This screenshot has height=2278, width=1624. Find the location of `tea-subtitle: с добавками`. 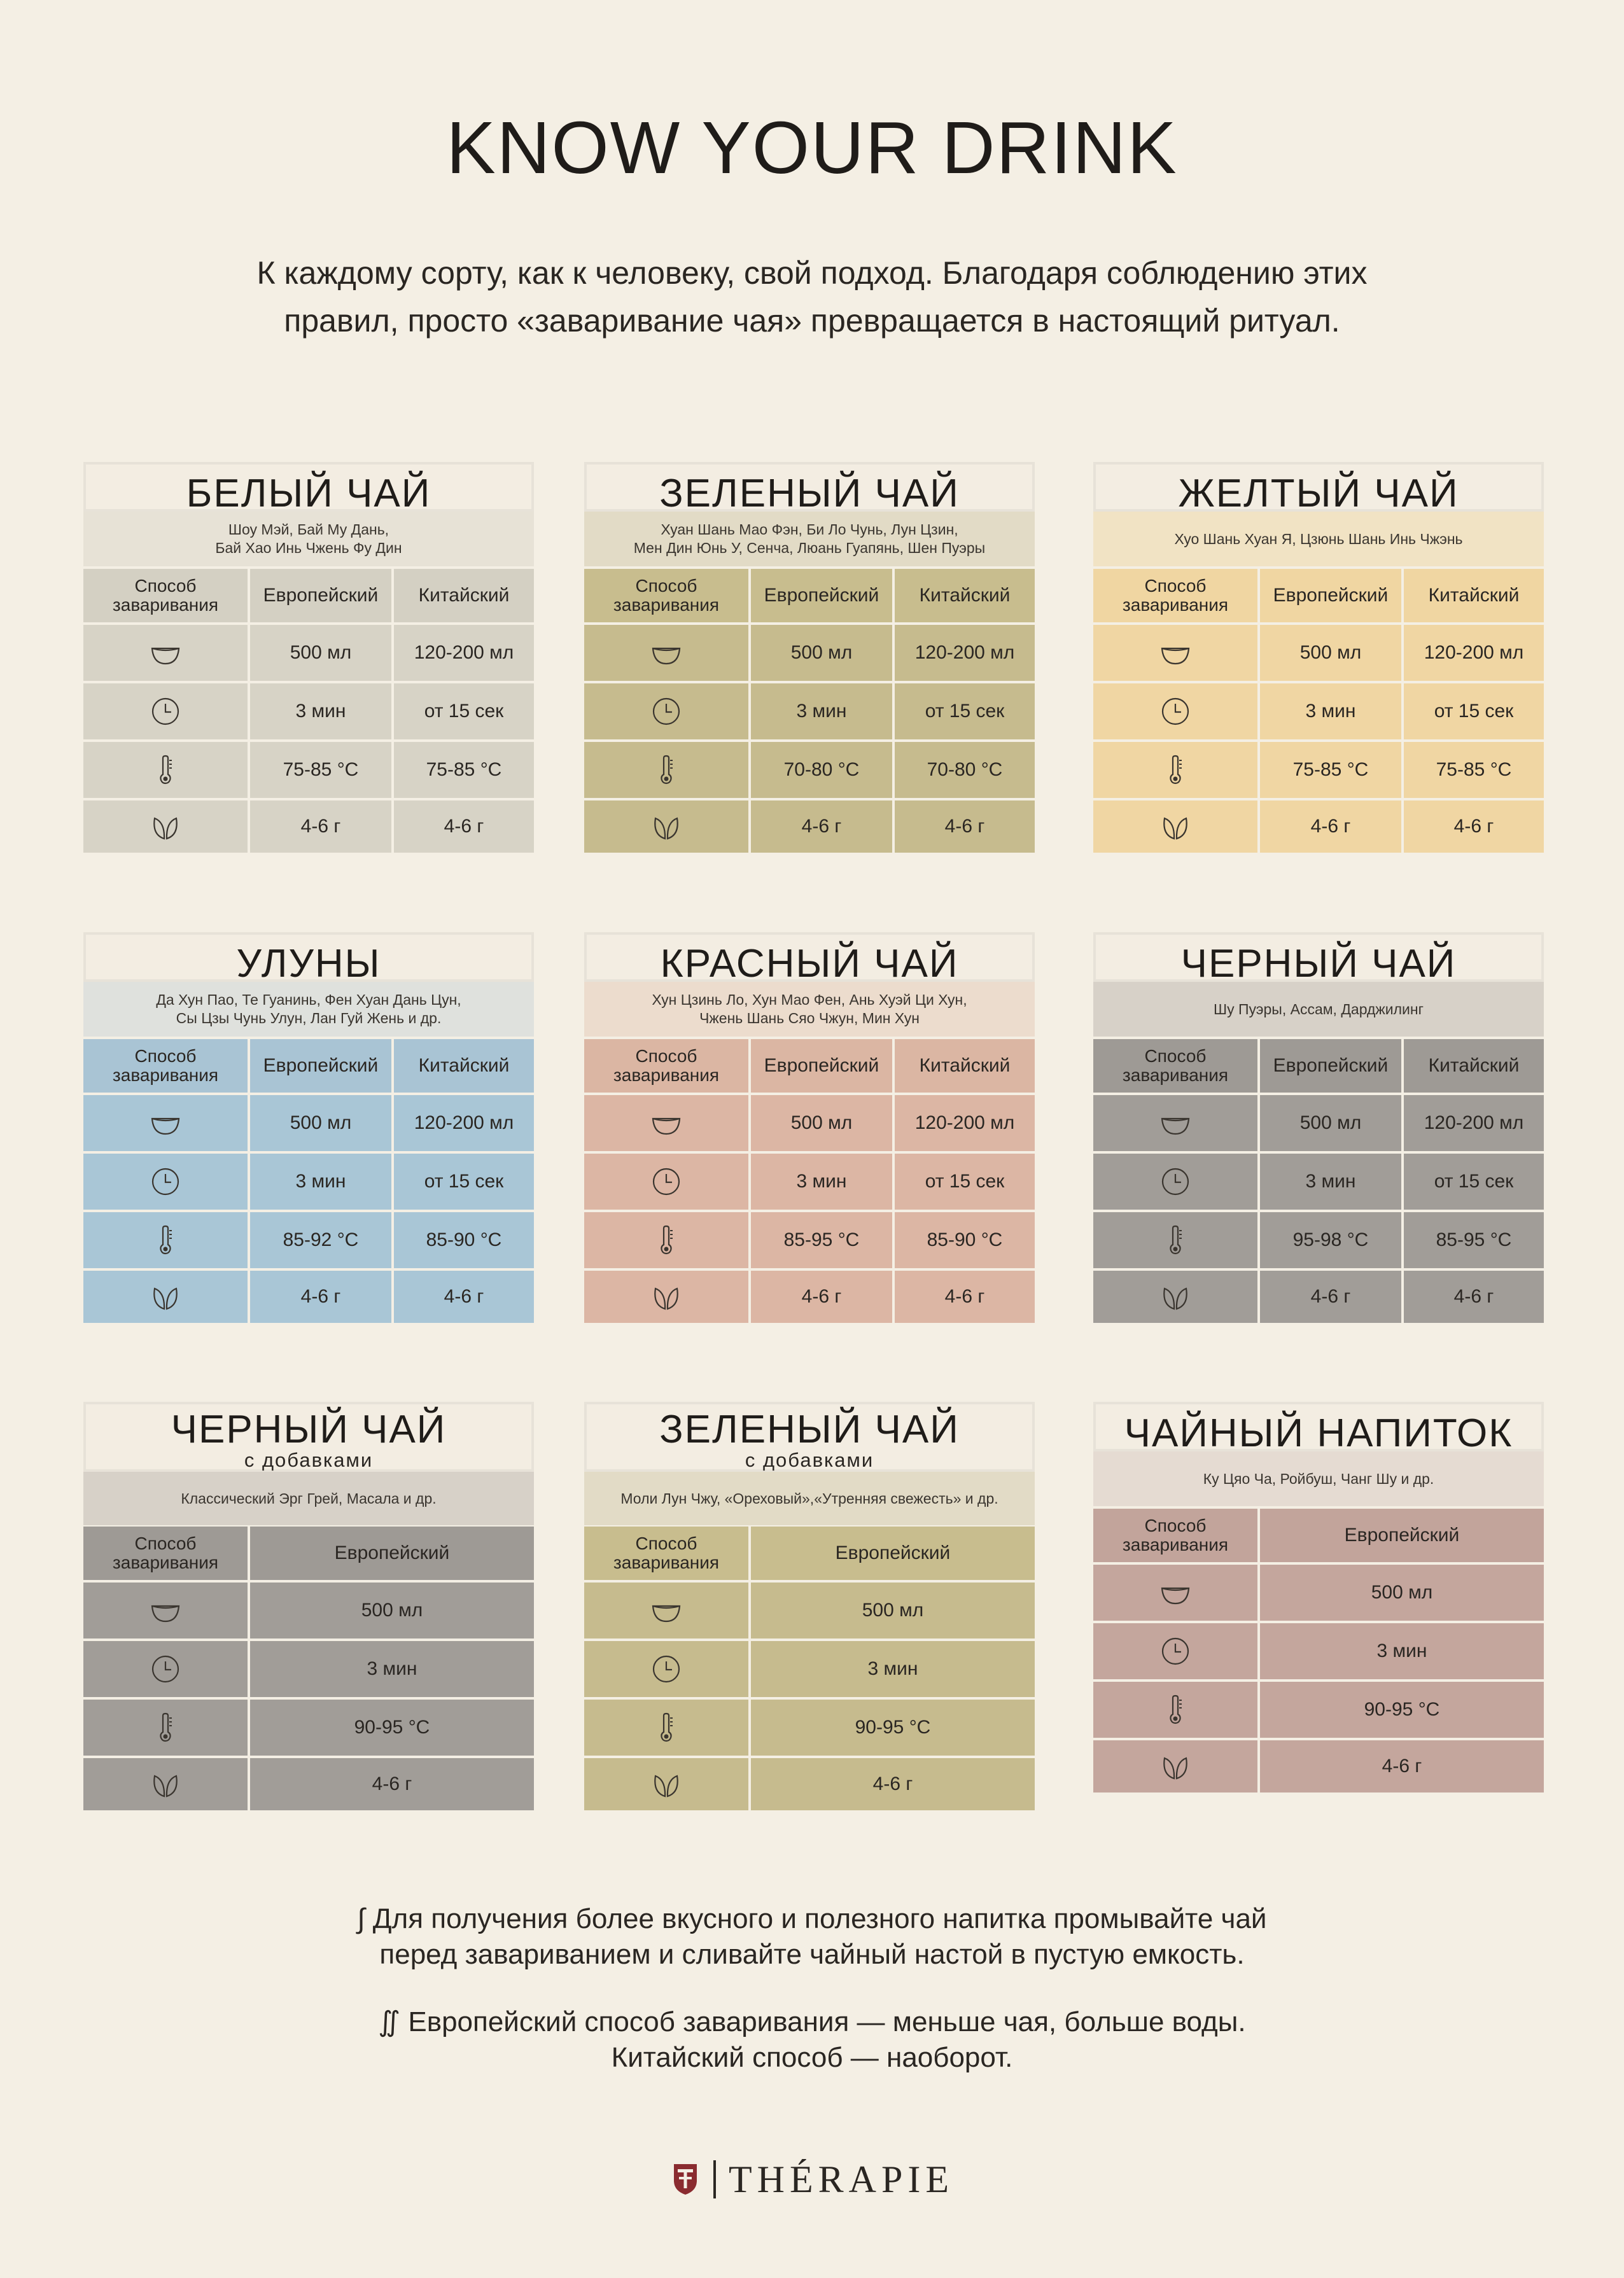

tea-subtitle: с добавками is located at coordinates (809, 1460).